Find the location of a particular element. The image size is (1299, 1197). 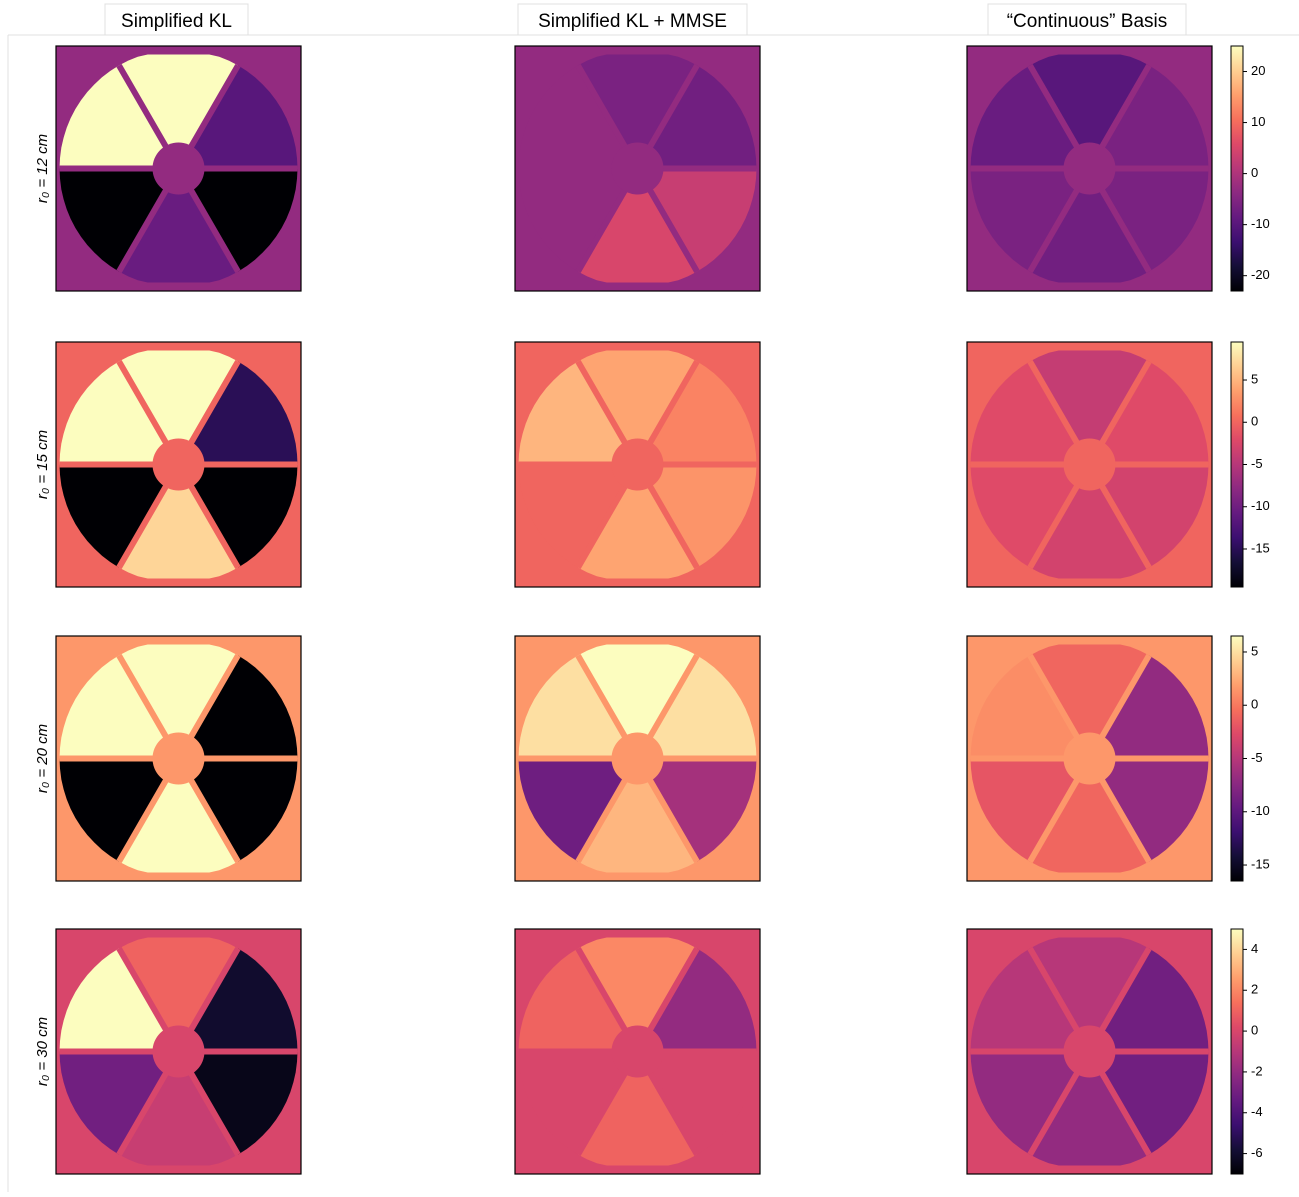

column-title: Simplified KL + MMSE is located at coordinates (632, 21).